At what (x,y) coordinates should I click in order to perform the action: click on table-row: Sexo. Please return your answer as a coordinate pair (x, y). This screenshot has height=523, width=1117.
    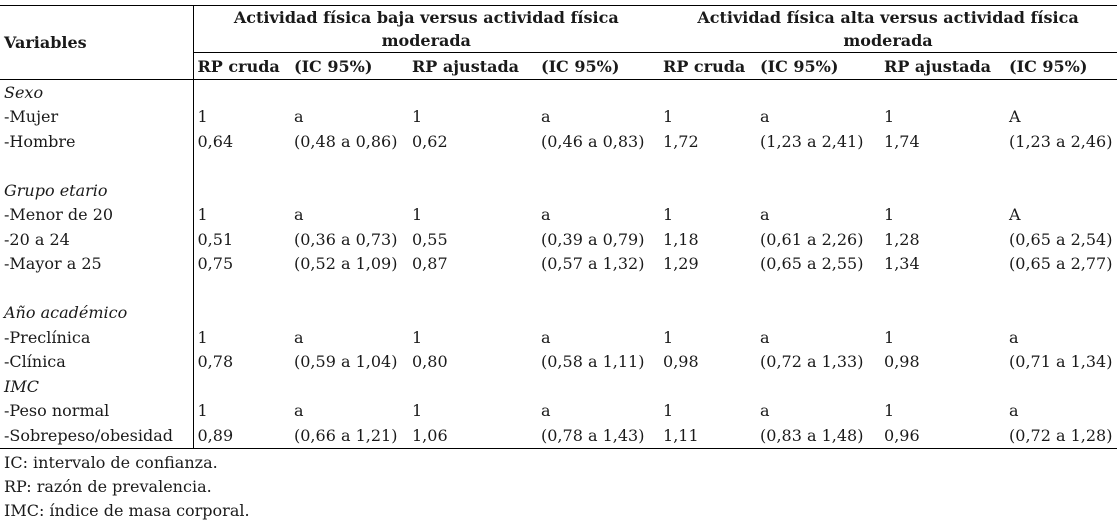
    Looking at the image, I should click on (558, 92).